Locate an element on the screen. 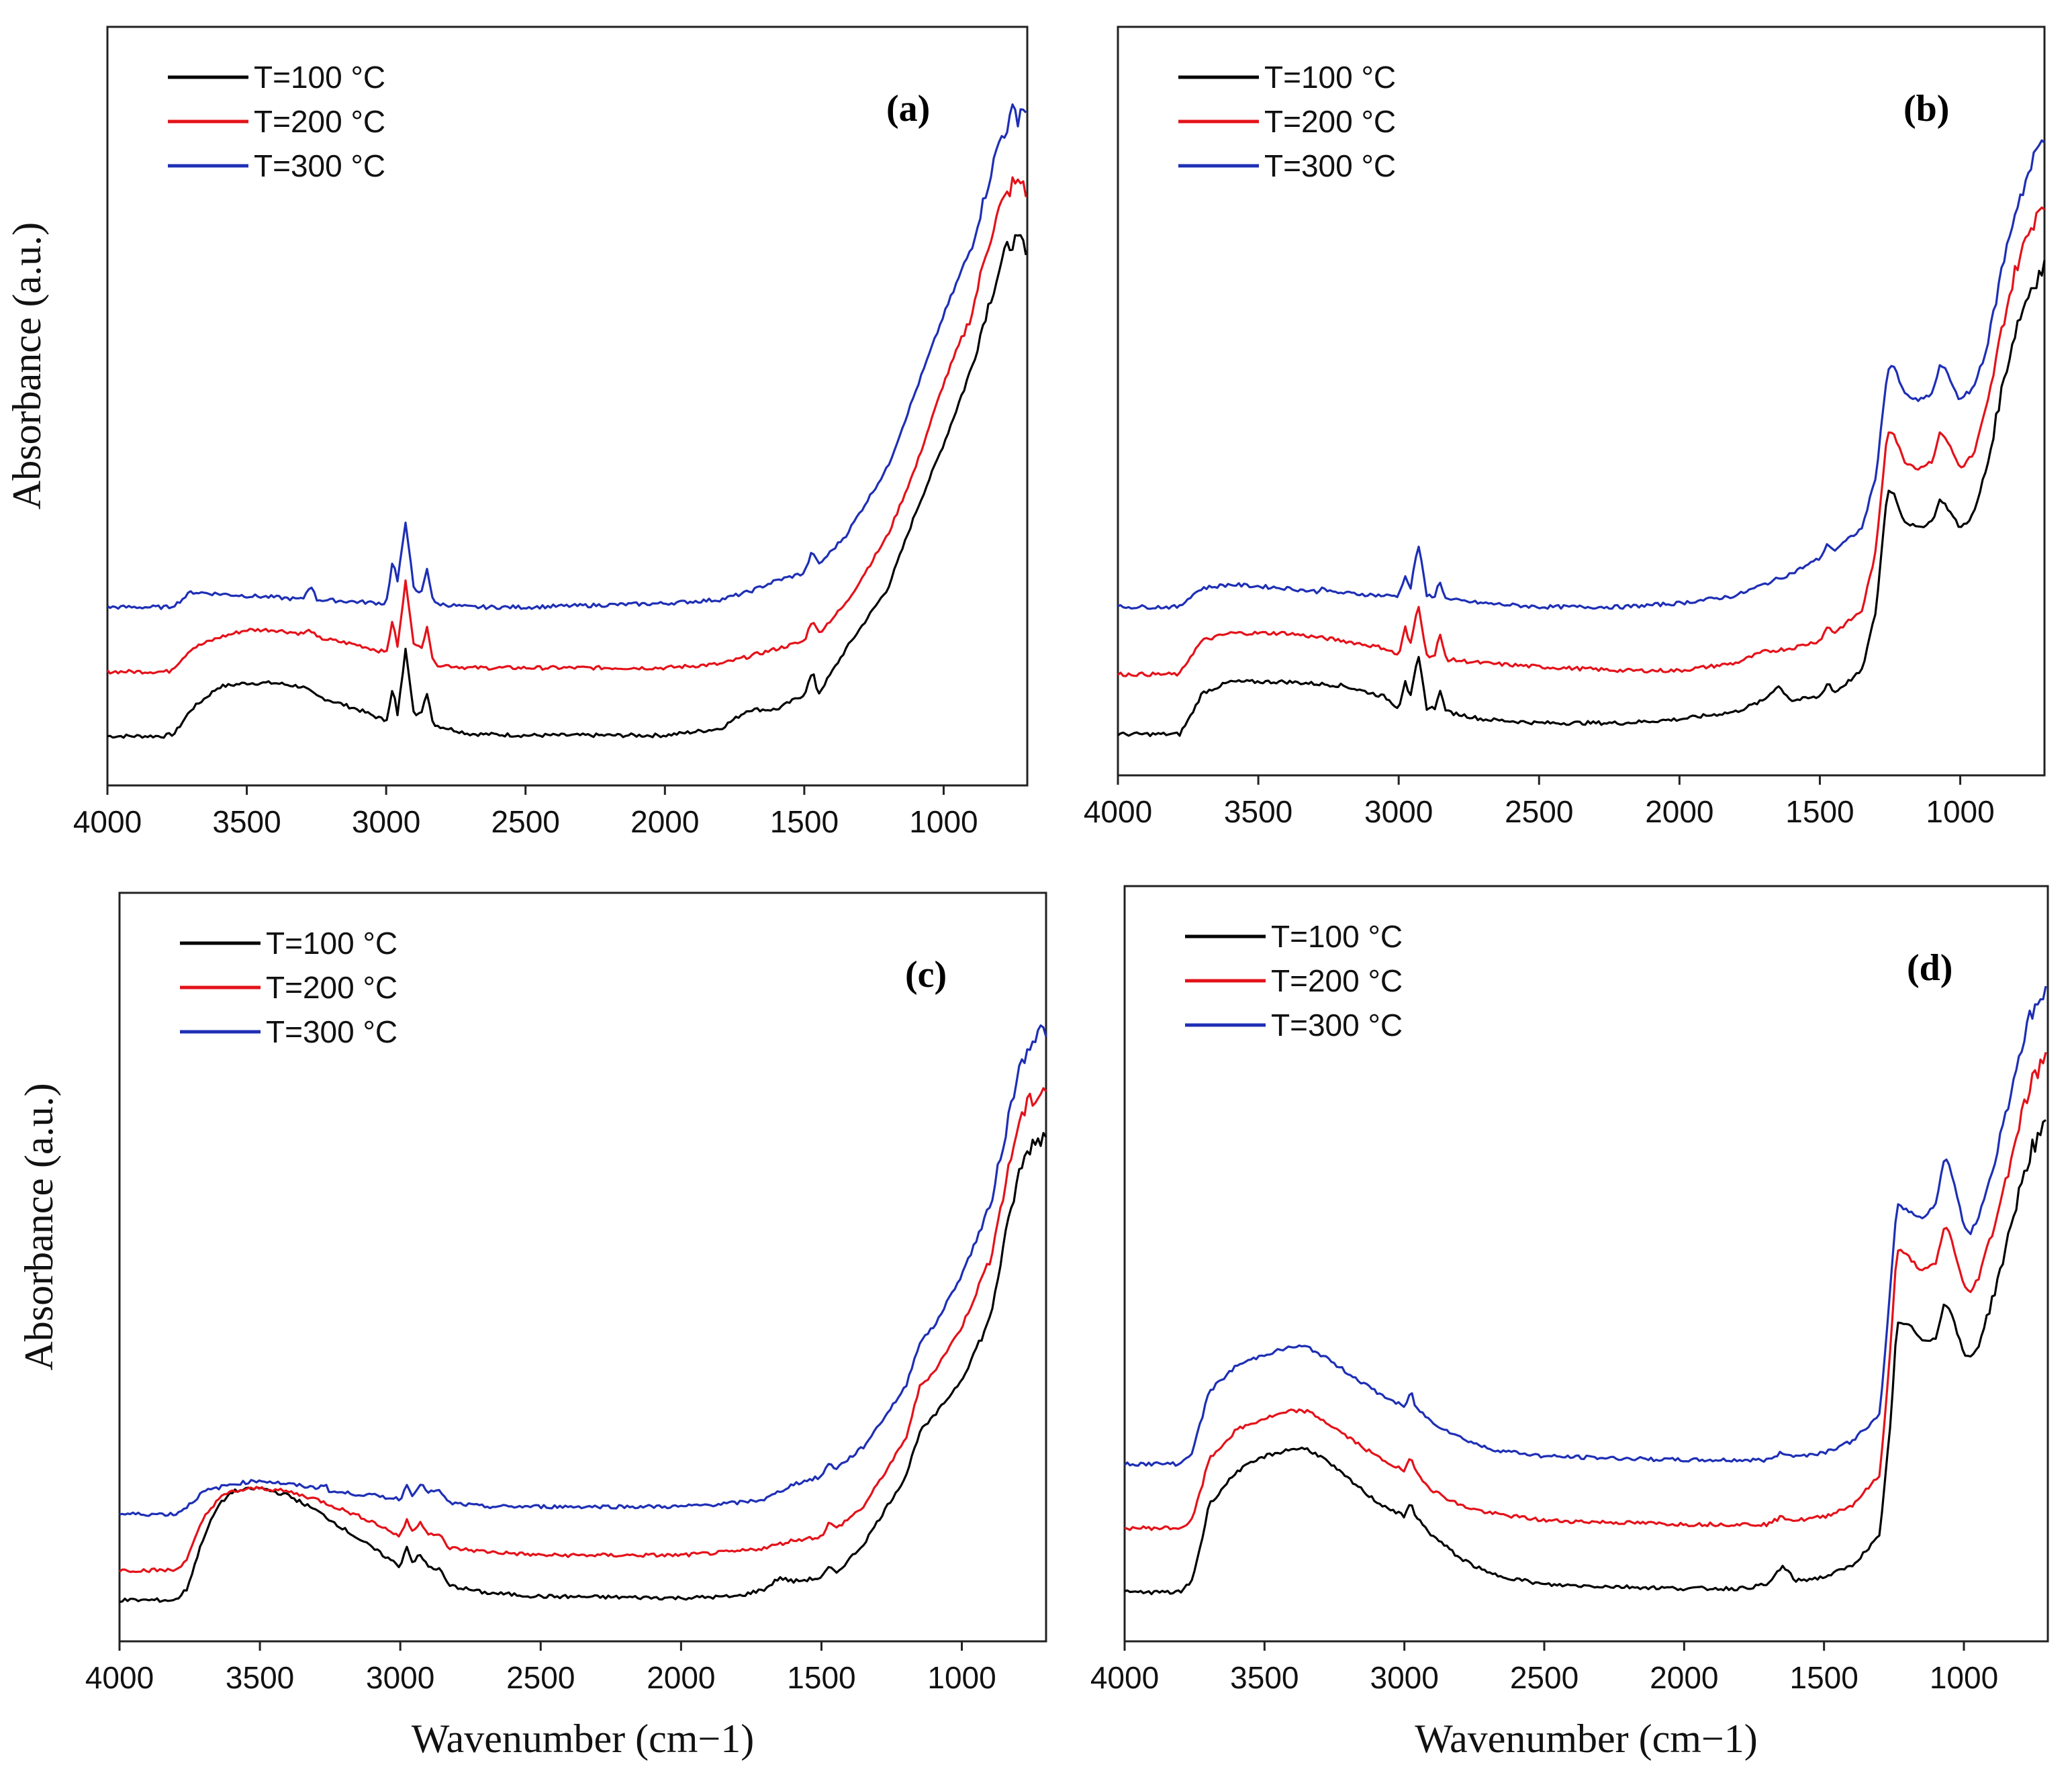  panel-label: (c) is located at coordinates (926, 975).